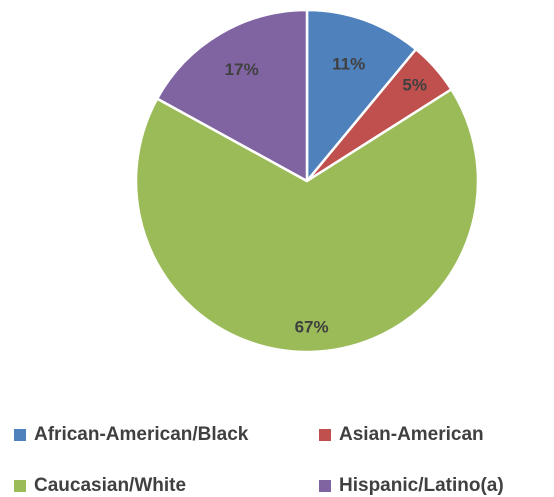 Image resolution: width=554 pixels, height=497 pixels. What do you see at coordinates (242, 69) in the screenshot?
I see `data-label-hispanic: 17%` at bounding box center [242, 69].